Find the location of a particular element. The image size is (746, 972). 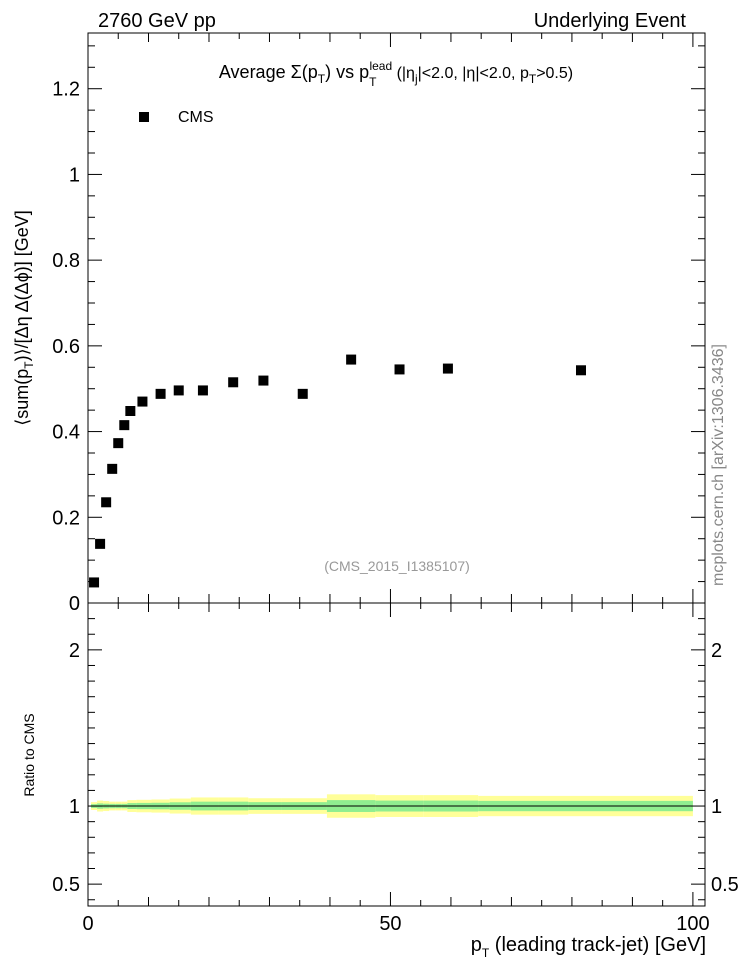

y-tick-label: 0.6 is located at coordinates (66, 347).